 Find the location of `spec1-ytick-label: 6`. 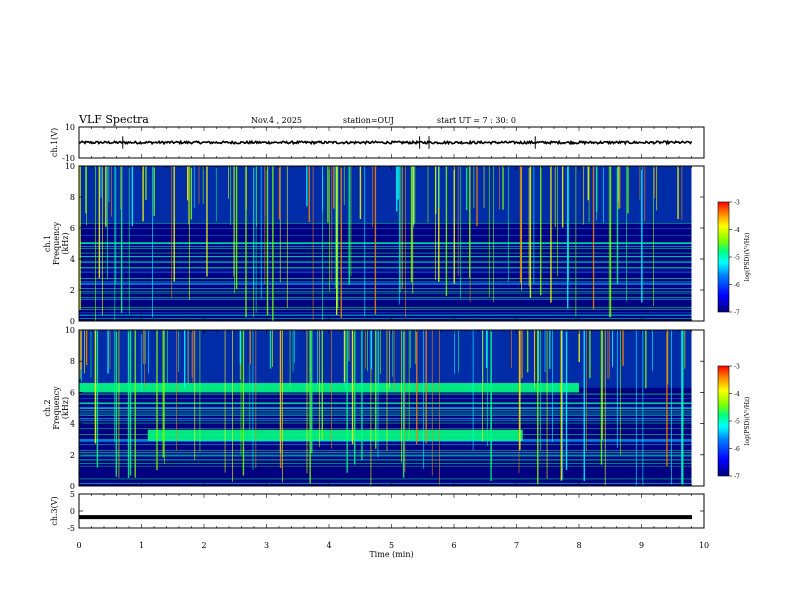

spec1-ytick-label: 6 is located at coordinates (72, 228).